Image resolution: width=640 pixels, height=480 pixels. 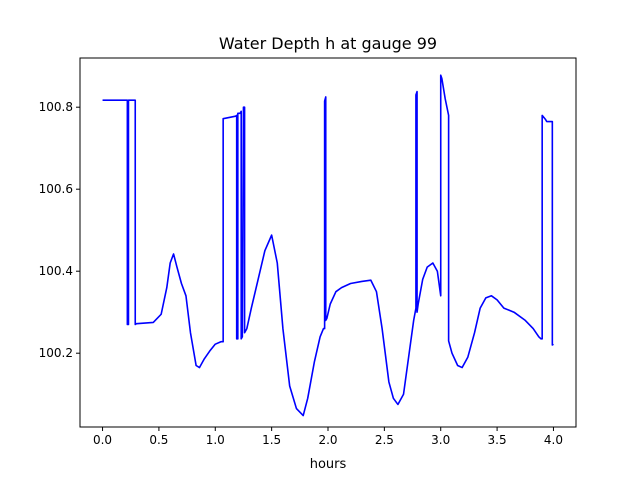 I want to click on x-tick-label: 0.5, so click(x=158, y=440).